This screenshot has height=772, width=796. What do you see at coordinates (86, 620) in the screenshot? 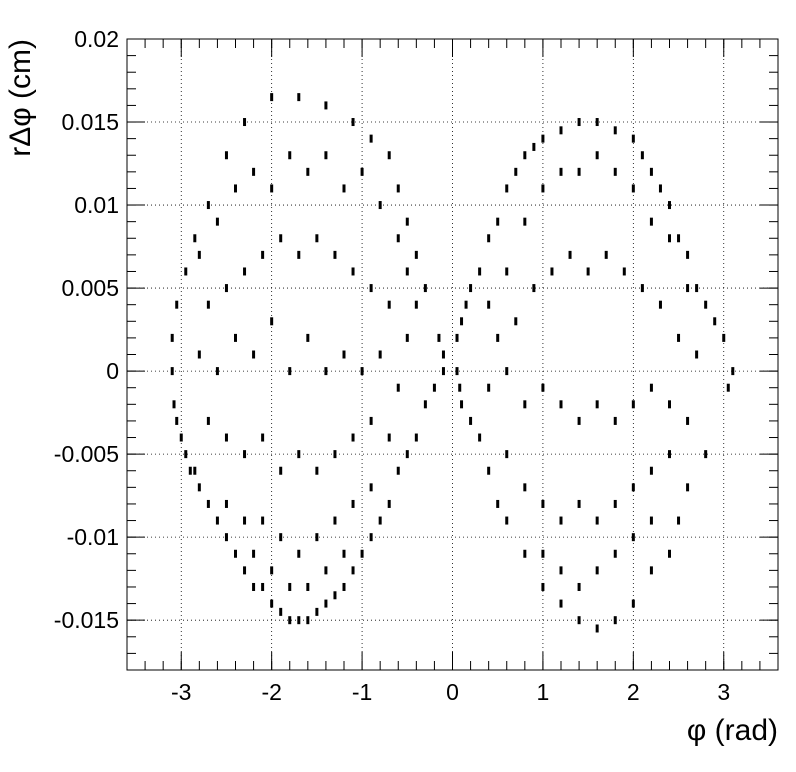
I see `y-tick-label: -0.015` at bounding box center [86, 620].